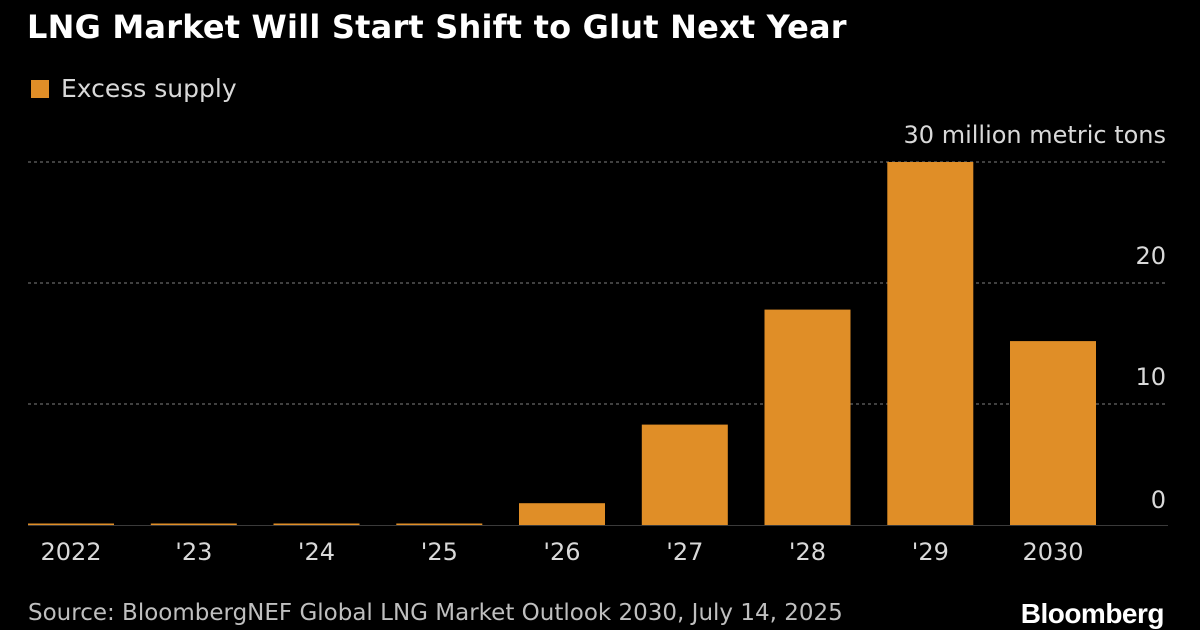 Image resolution: width=1200 pixels, height=630 pixels. Describe the element at coordinates (684, 552) in the screenshot. I see `x-tick-label-27: '27` at that location.